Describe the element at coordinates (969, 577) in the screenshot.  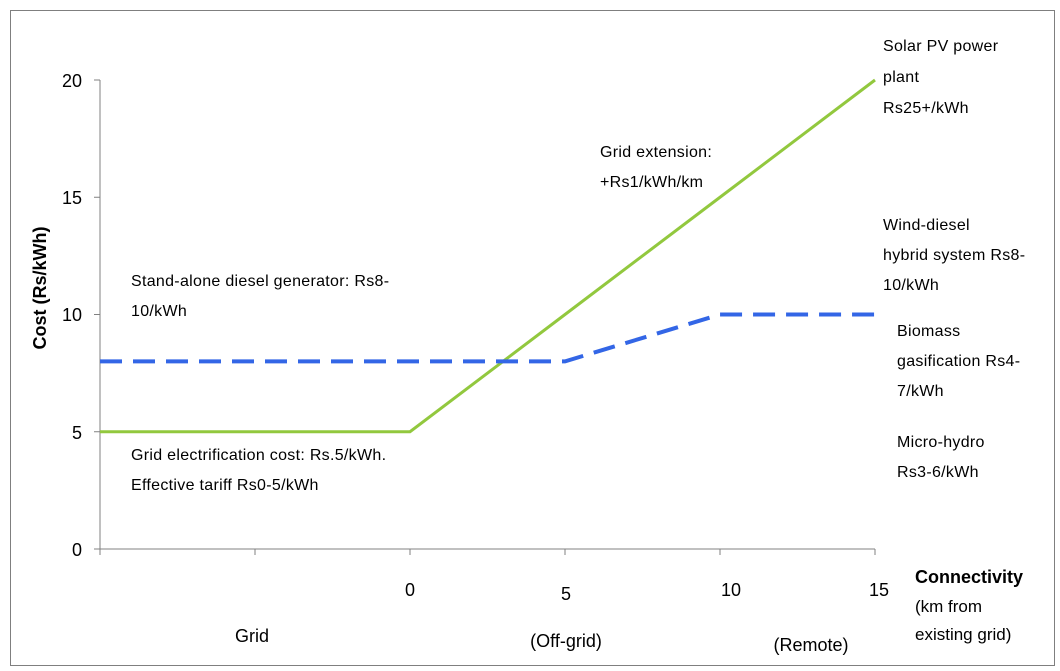
I see `x-axis-title: Connectivity` at that location.